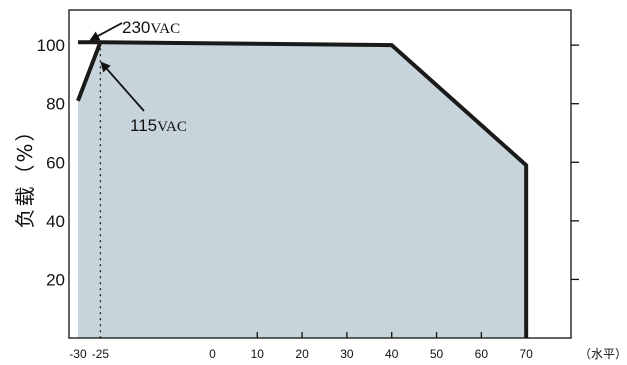 This screenshot has height=365, width=627. I want to click on annotation-number-230: 230, so click(136, 27).